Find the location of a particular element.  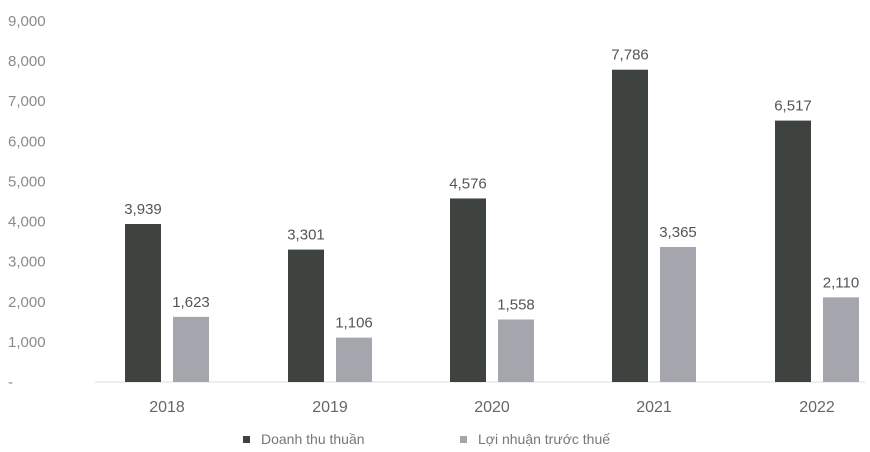

data-label: 3,301 is located at coordinates (306, 235).